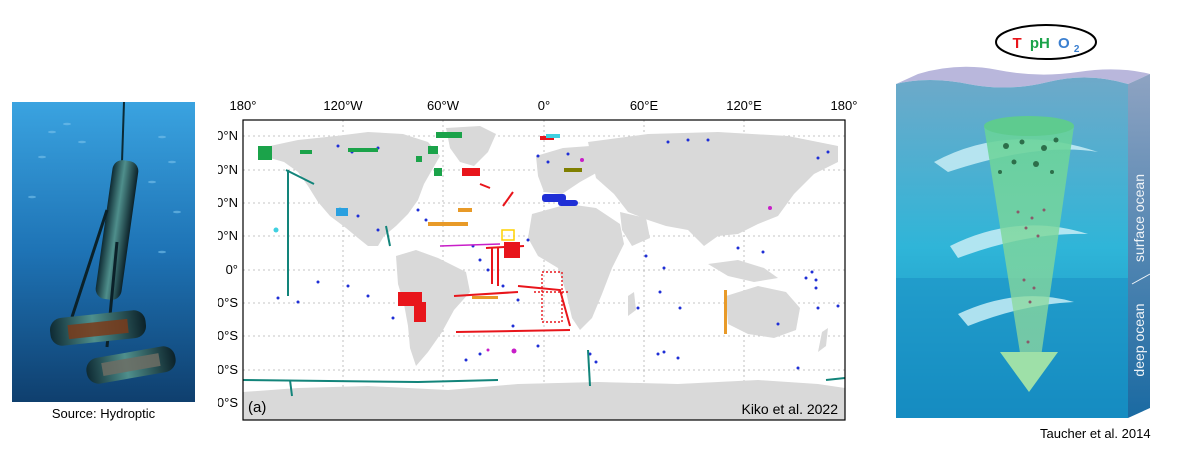 This screenshot has width=1200, height=454. Describe the element at coordinates (743, 271) in the screenshot. I see `southeast-asia-islands` at that location.